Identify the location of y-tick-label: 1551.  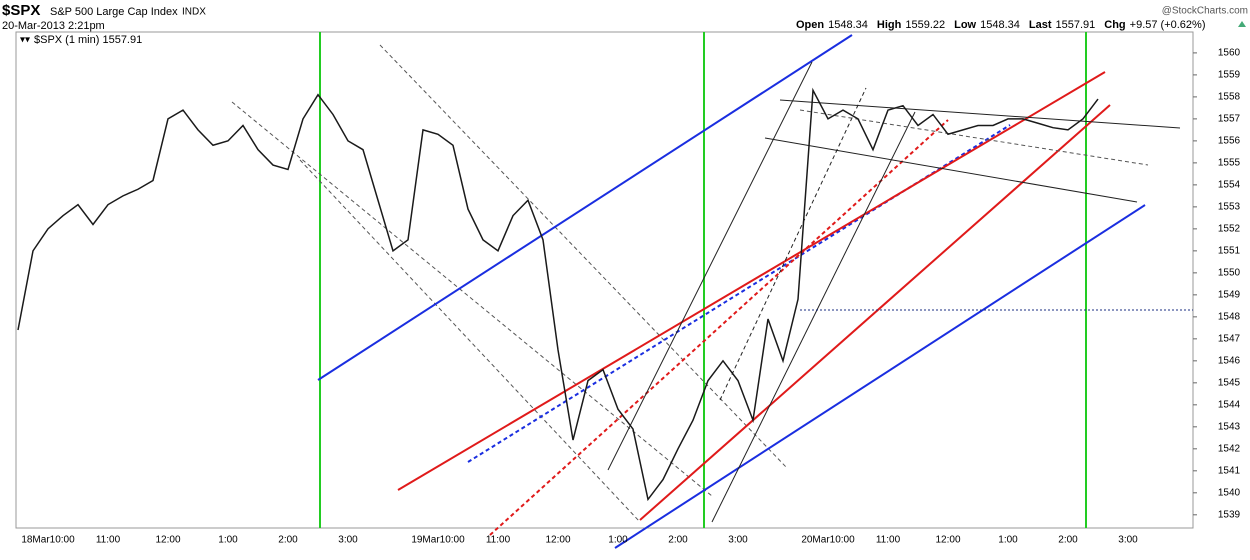
(1229, 250).